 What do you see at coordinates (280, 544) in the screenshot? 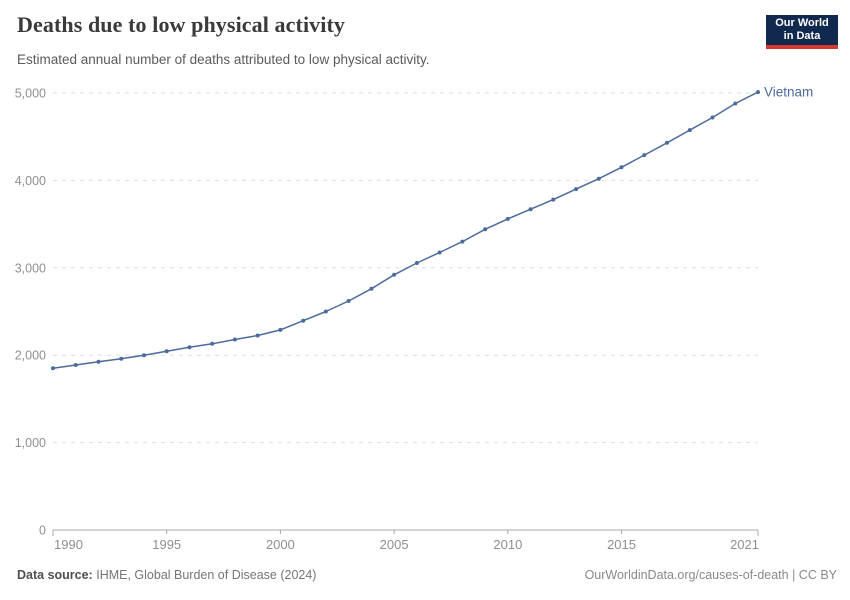
I see `x-axis-tick-label: 2000` at bounding box center [280, 544].